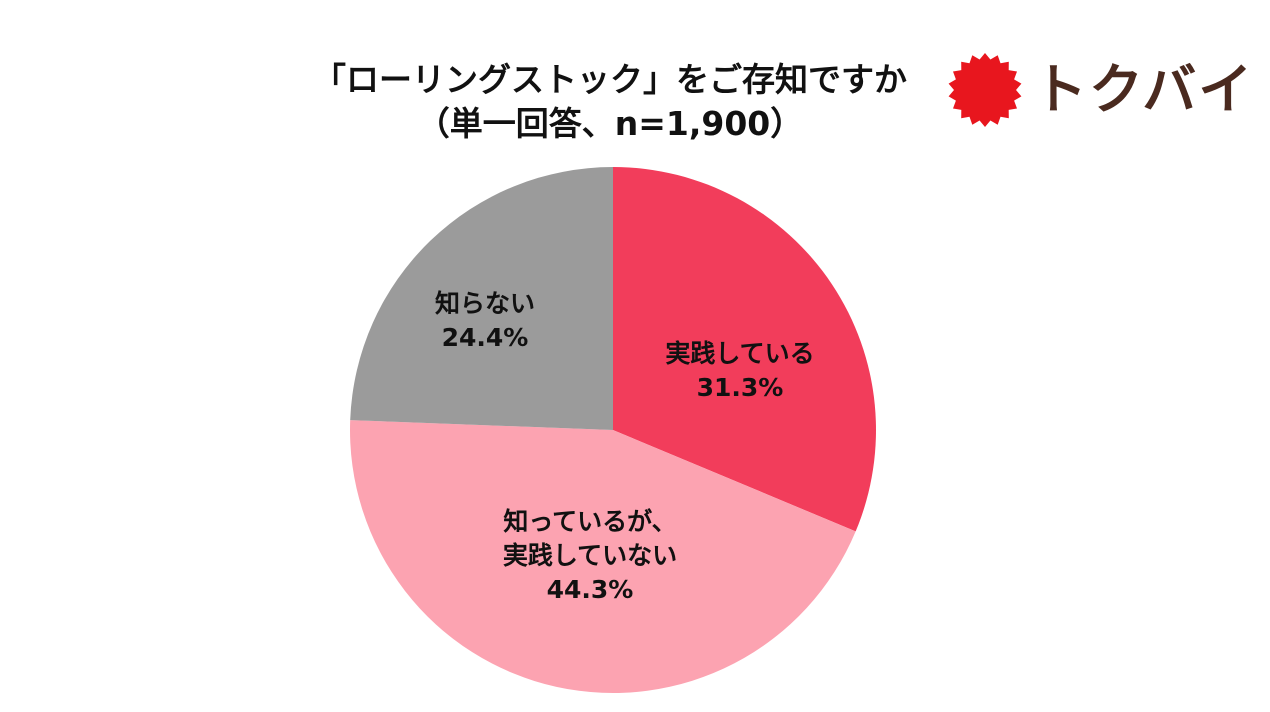 The image size is (1270, 712). What do you see at coordinates (610, 79) in the screenshot?
I see `chart-title-line1: 「ローリングストック」をご存知ですか` at bounding box center [610, 79].